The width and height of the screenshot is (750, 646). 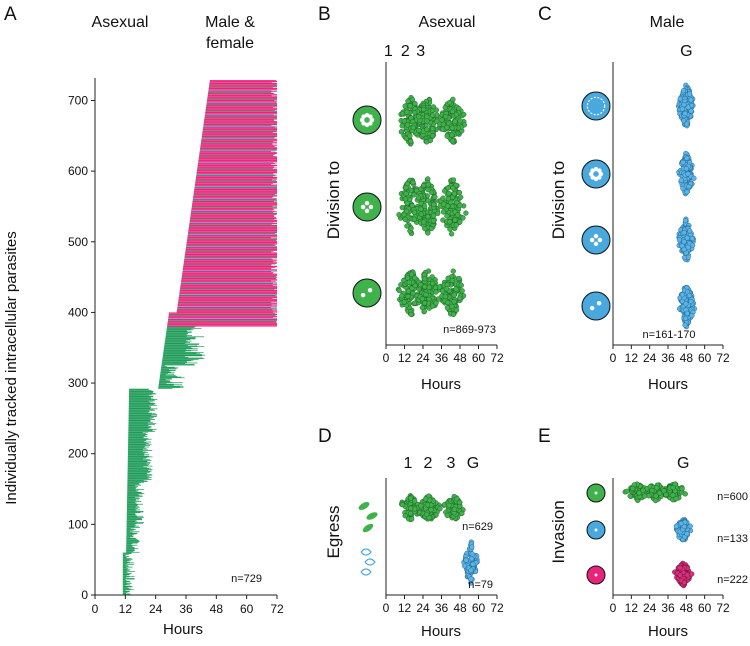 What do you see at coordinates (596, 106) in the screenshot?
I see `male-16-icon-body` at bounding box center [596, 106].